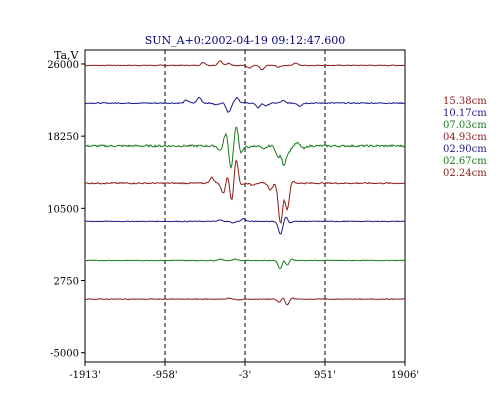  I want to click on y-tick-label-2: 10500, so click(63, 209).